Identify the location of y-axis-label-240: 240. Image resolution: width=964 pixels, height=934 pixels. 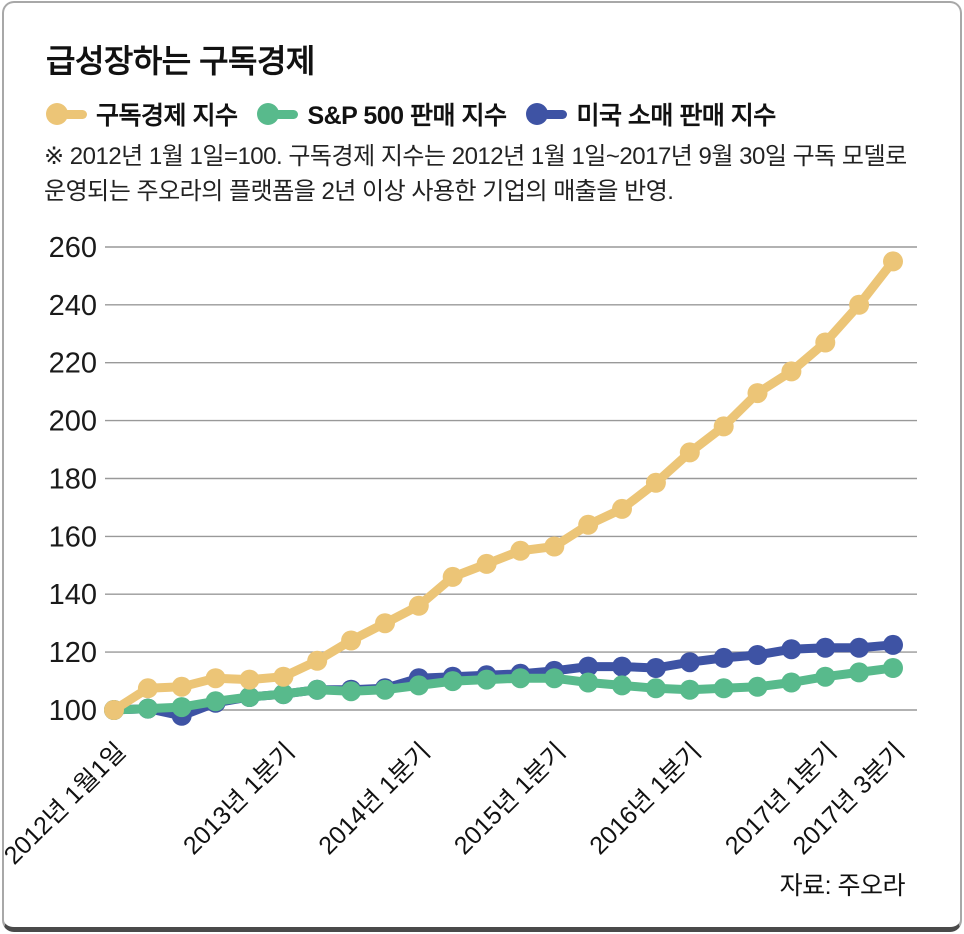
(73, 306).